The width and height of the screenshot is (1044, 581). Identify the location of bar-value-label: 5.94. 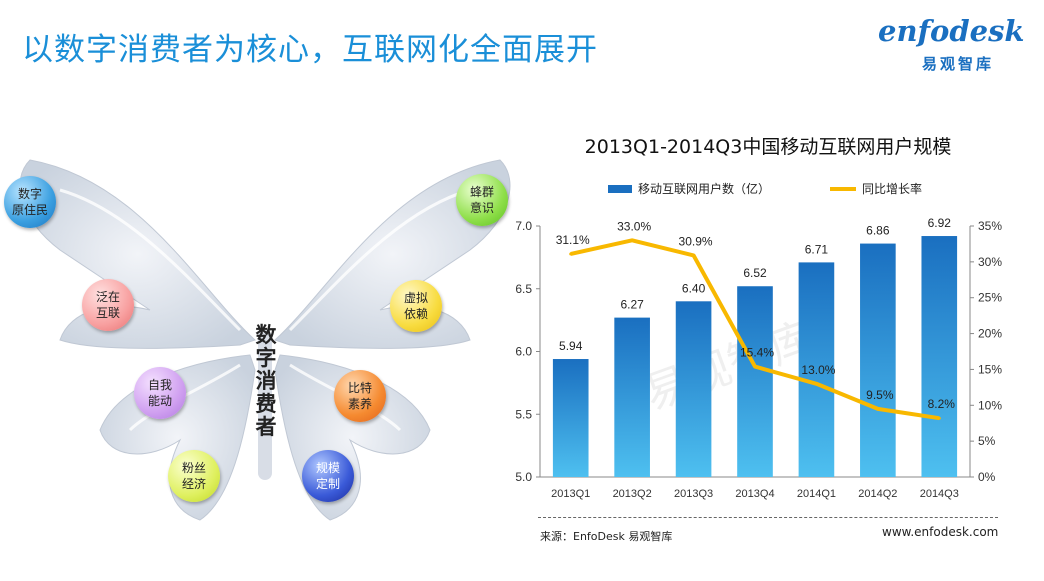
(571, 346).